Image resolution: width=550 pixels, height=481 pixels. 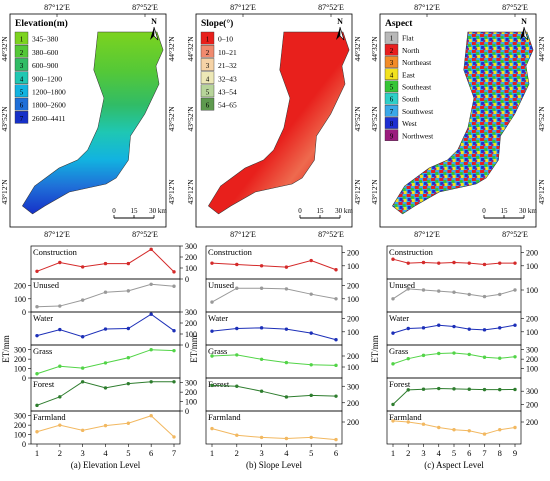 What do you see at coordinates (392, 88) in the screenshot?
I see `legend-number: 5` at bounding box center [392, 88].